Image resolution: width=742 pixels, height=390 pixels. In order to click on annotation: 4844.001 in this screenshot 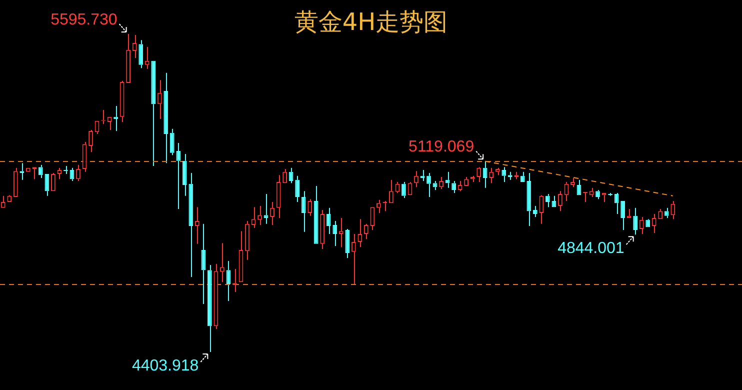, I will do `click(591, 248)`.